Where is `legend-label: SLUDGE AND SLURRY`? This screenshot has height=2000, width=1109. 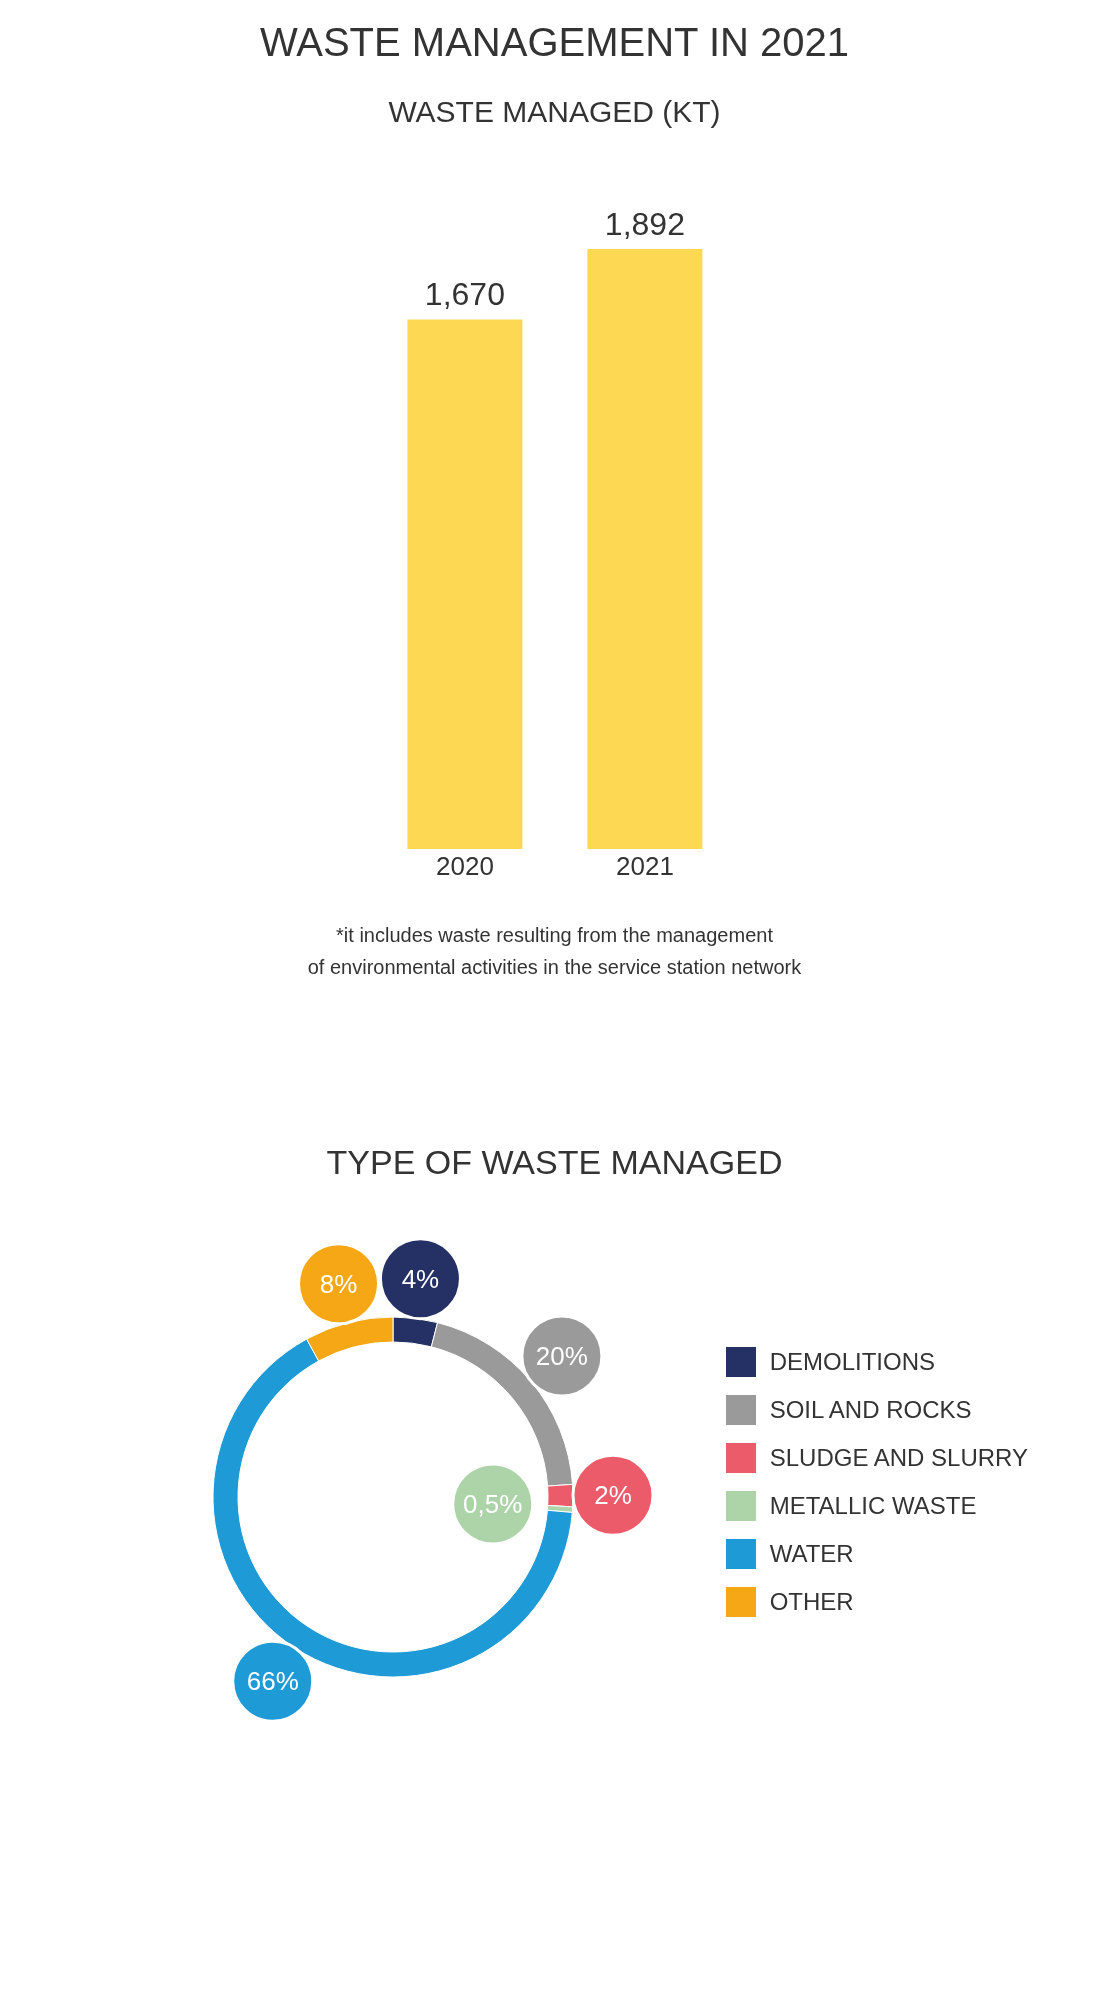 legend-label: SLUDGE AND SLURRY is located at coordinates (898, 1458).